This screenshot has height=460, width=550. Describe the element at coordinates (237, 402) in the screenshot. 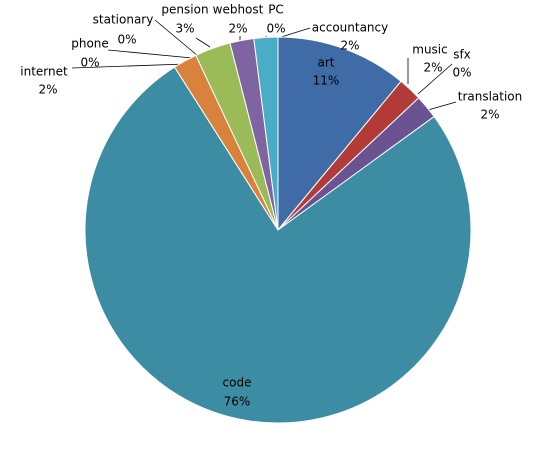

I see `slice-value-label: 76%` at that location.